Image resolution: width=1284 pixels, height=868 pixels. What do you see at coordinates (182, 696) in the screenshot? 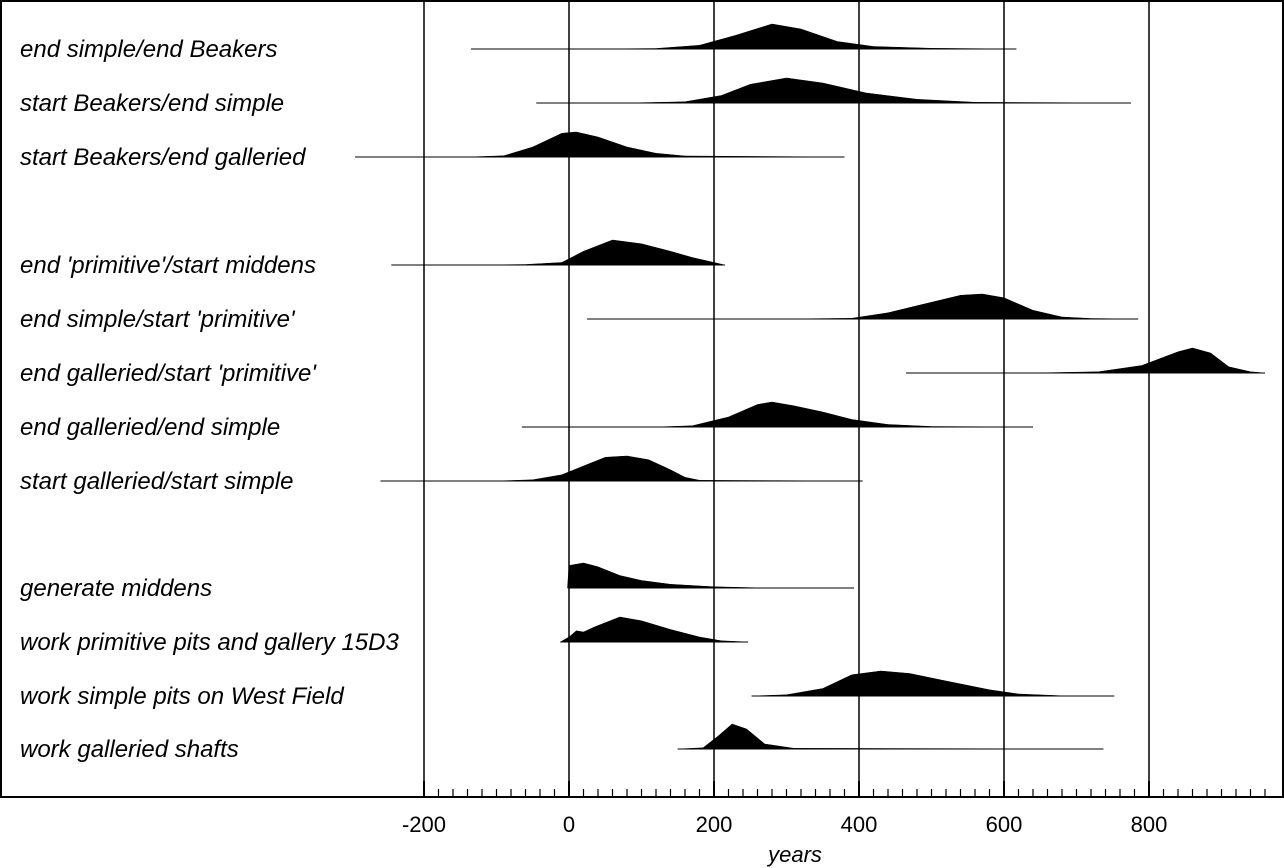
I see `row-label: work simple pits on West Field` at bounding box center [182, 696].